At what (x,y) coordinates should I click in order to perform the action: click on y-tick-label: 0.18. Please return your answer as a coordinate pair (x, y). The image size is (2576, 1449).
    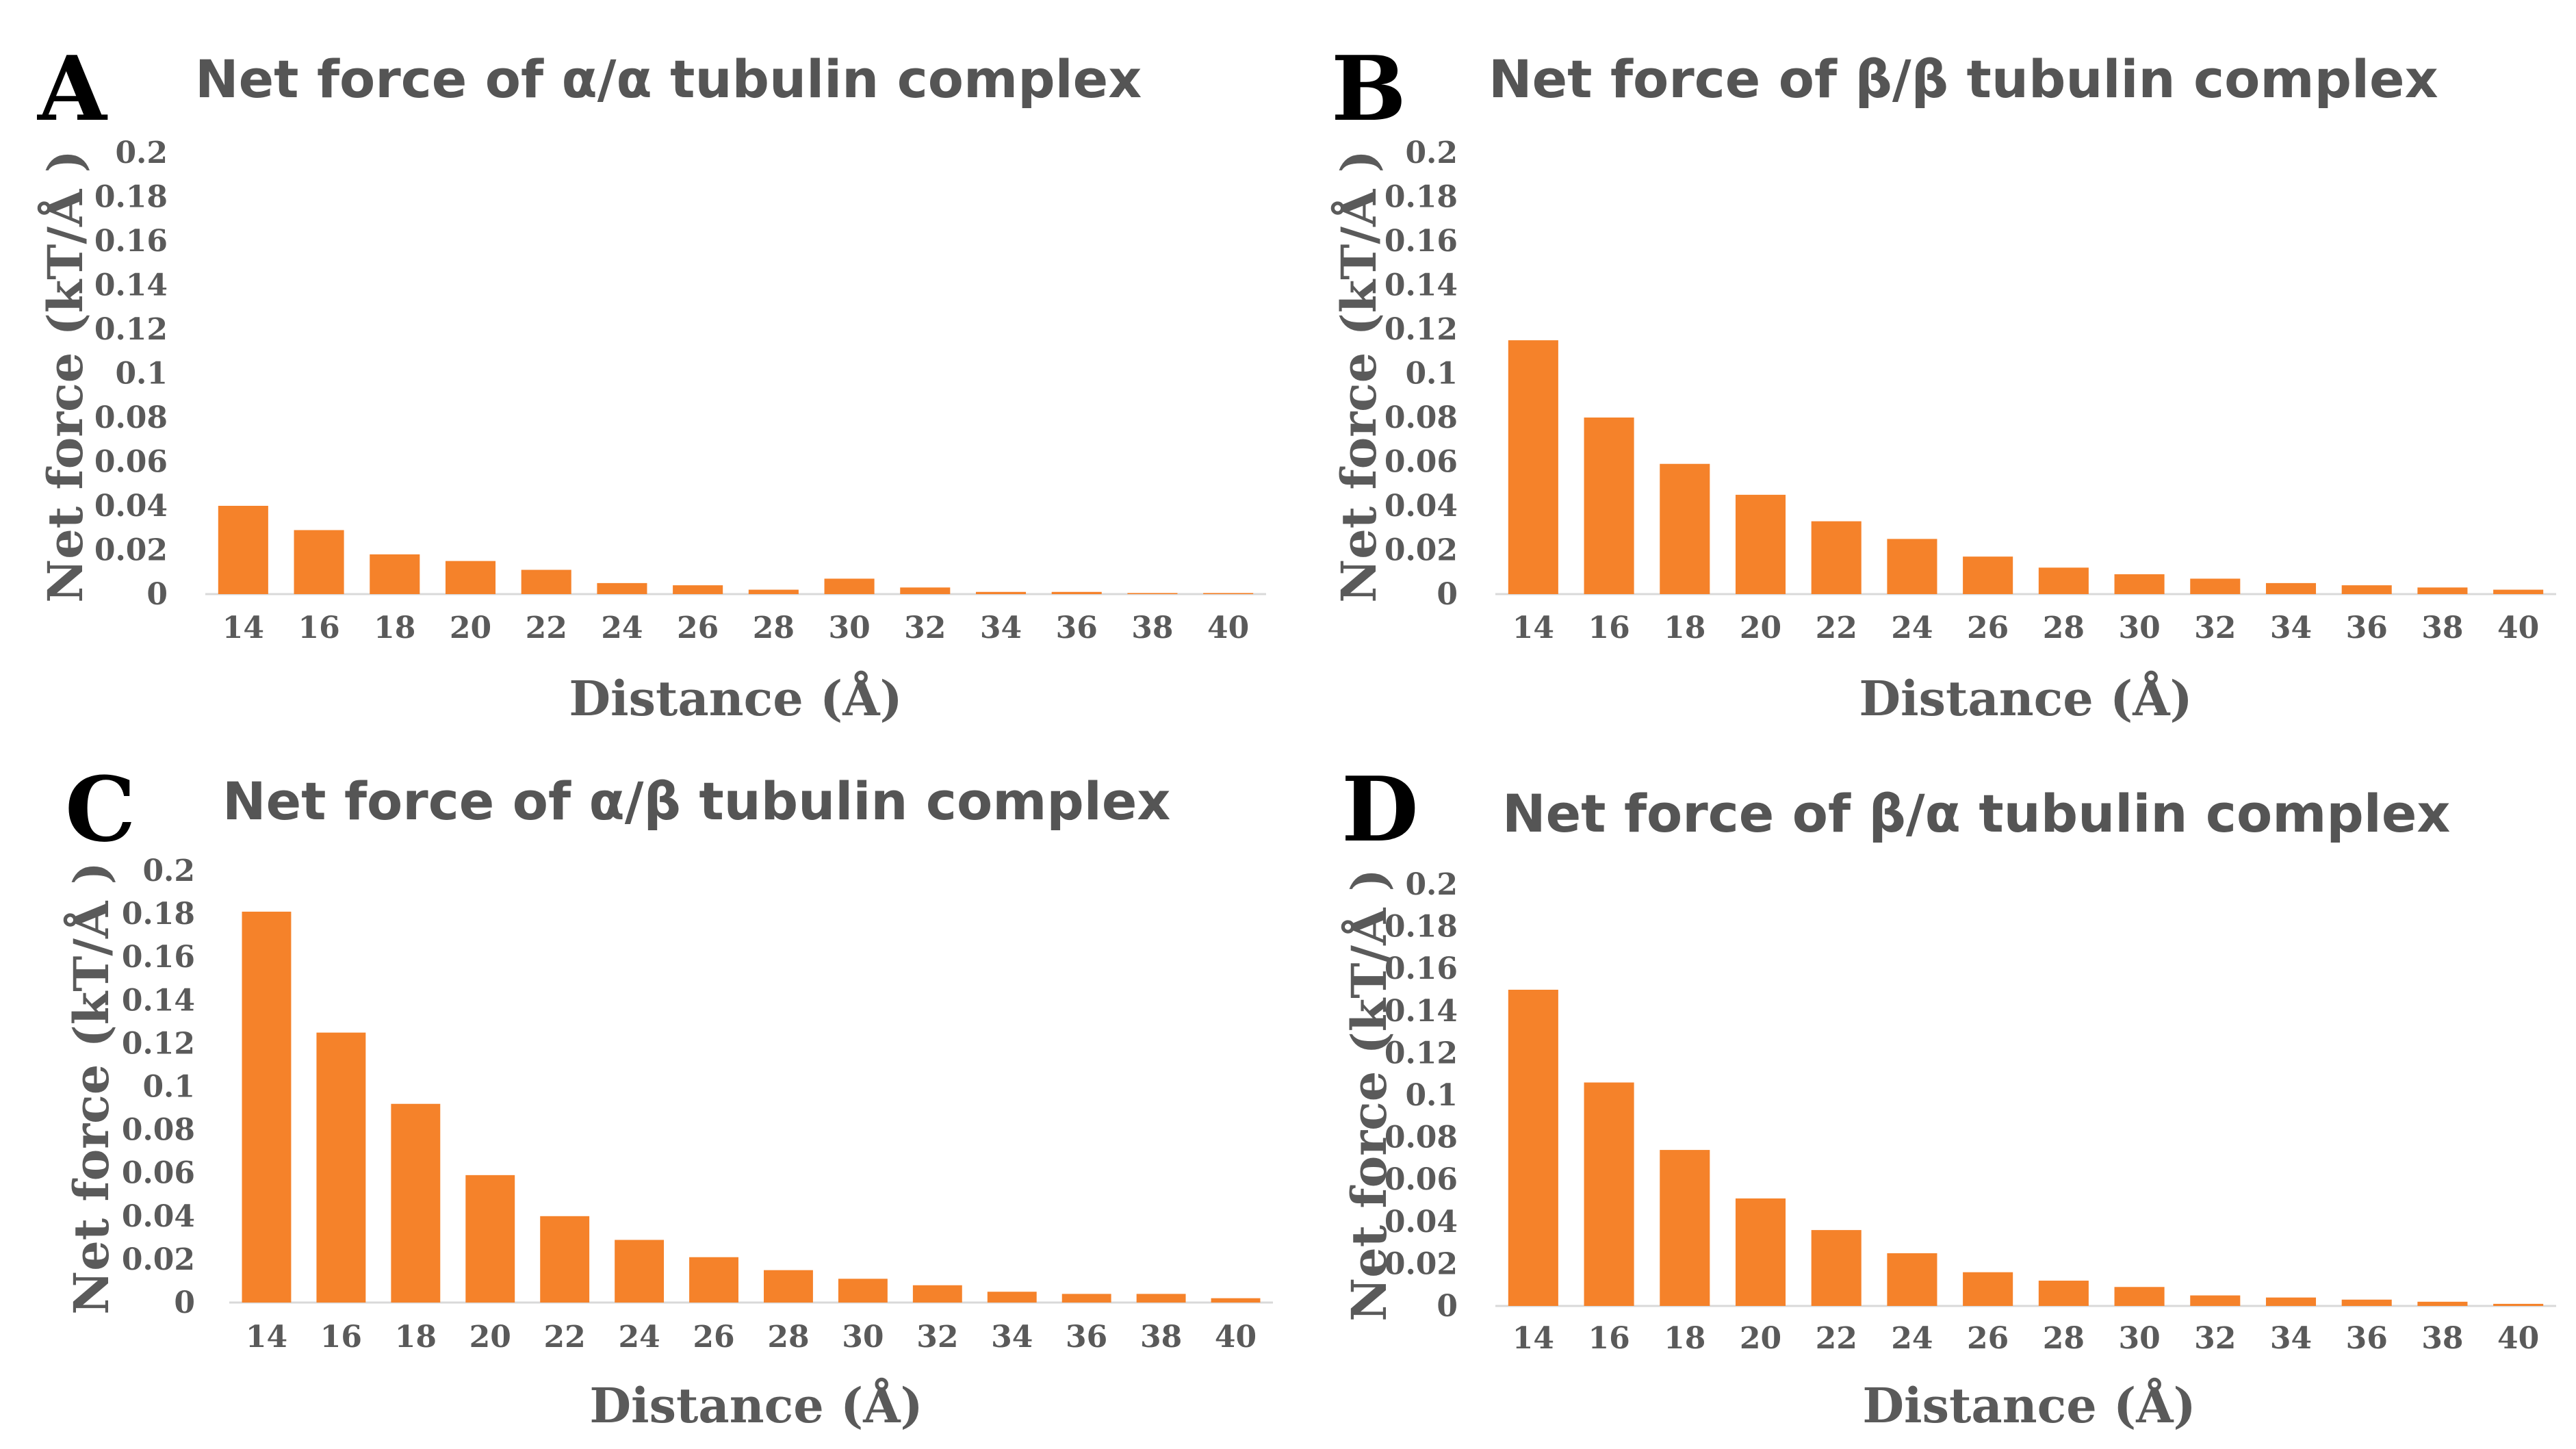
    Looking at the image, I should click on (1421, 198).